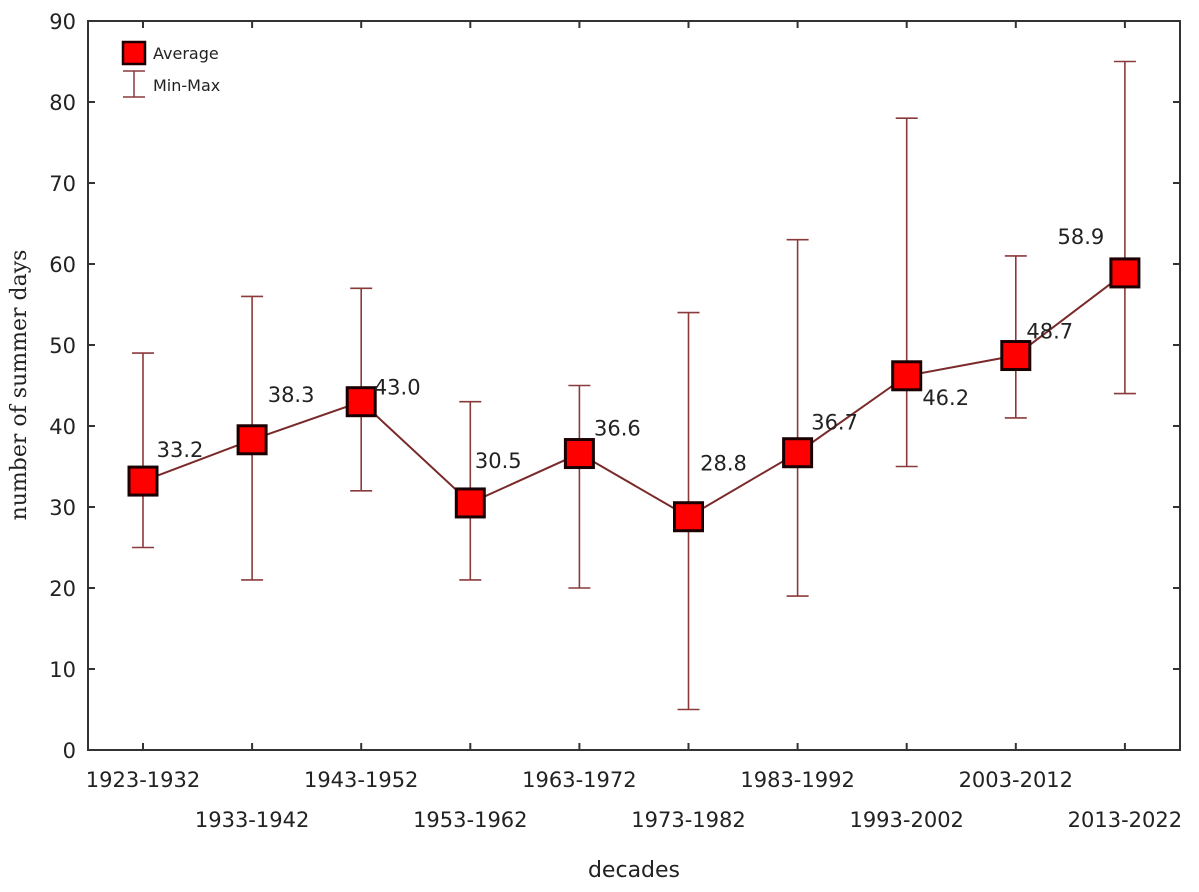 The height and width of the screenshot is (892, 1199). What do you see at coordinates (62, 265) in the screenshot?
I see `y-tick-label: 60` at bounding box center [62, 265].